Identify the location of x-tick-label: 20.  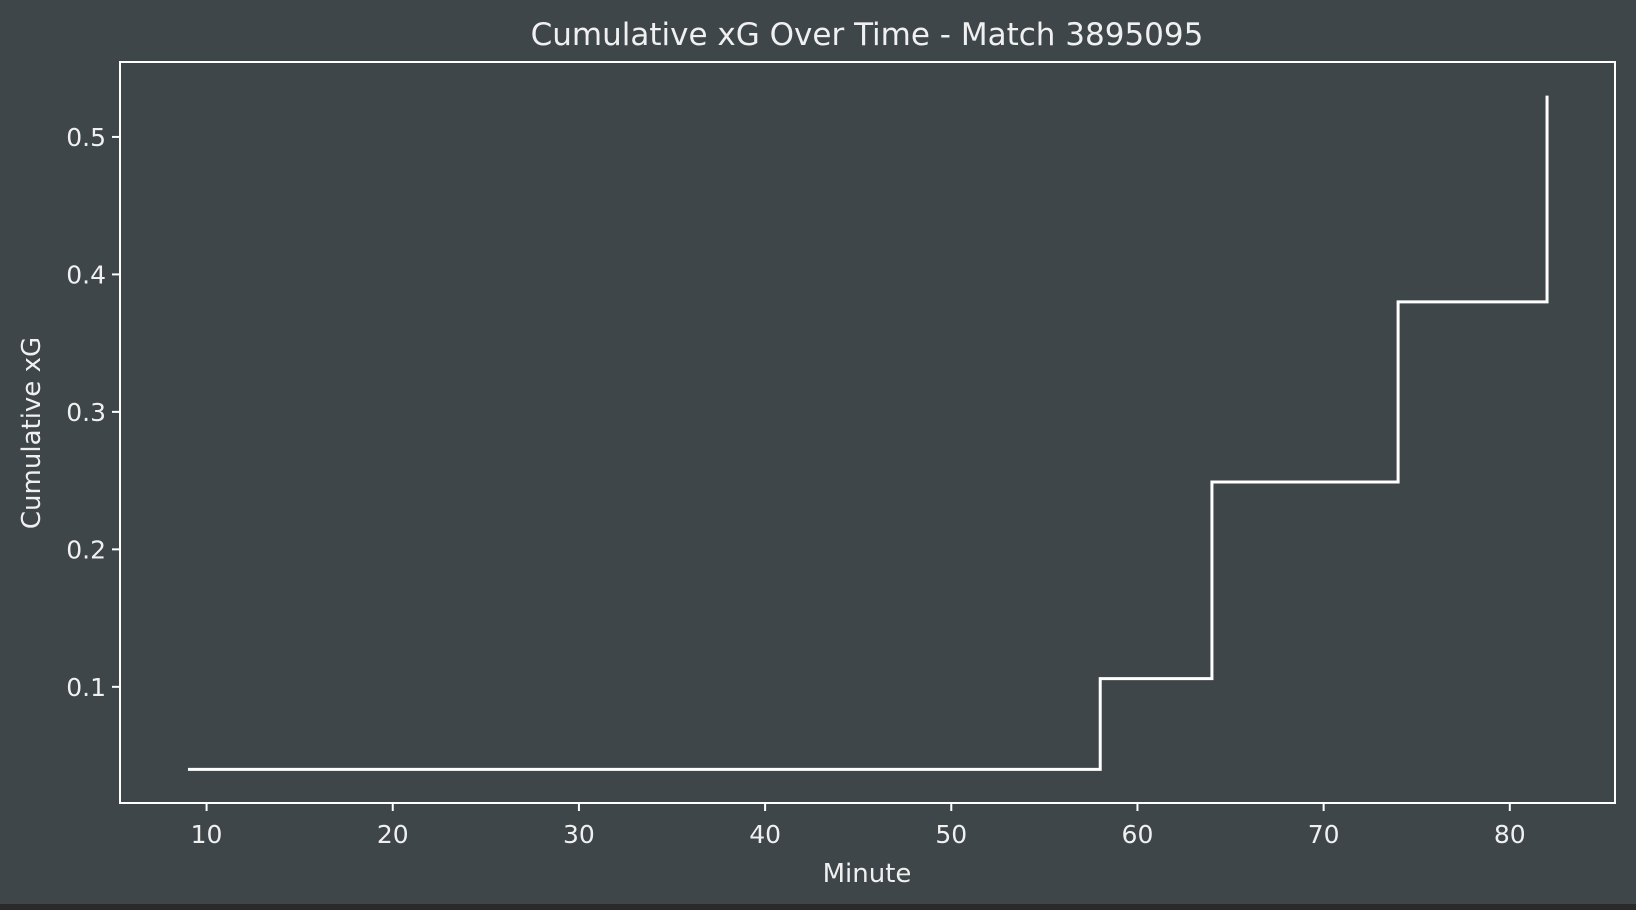
(393, 834).